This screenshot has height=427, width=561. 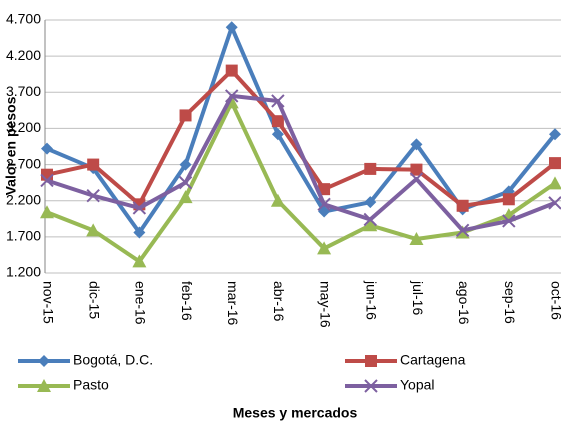 What do you see at coordinates (433, 360) in the screenshot?
I see `legend-label: Cartagena` at bounding box center [433, 360].